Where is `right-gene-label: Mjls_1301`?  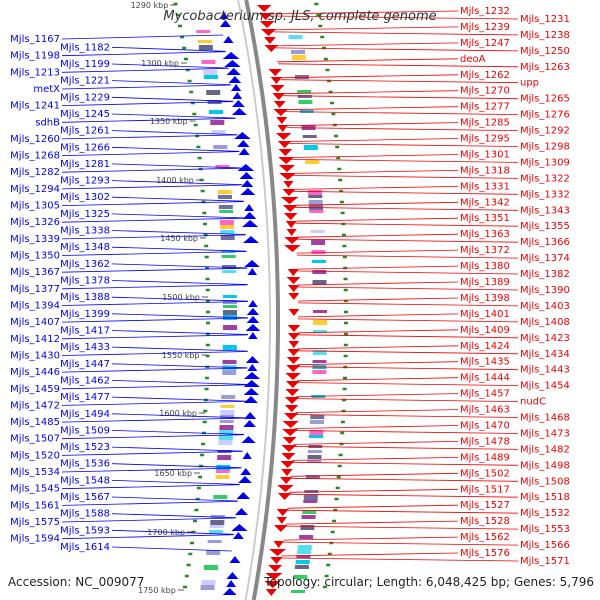
right-gene-label: Mjls_1301 is located at coordinates (485, 155).